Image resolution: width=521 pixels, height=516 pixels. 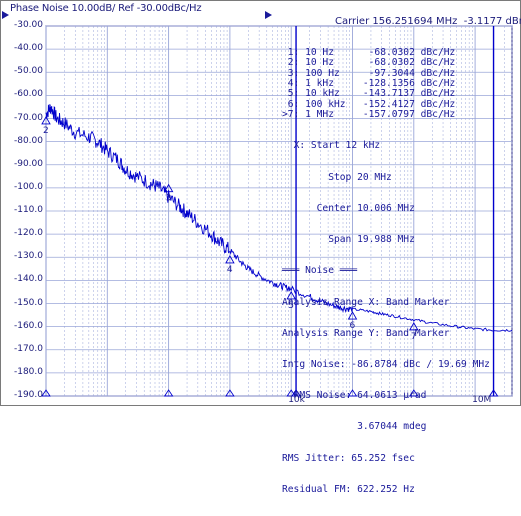 I want to click on marker-id: 2:, so click(x=294, y=63).